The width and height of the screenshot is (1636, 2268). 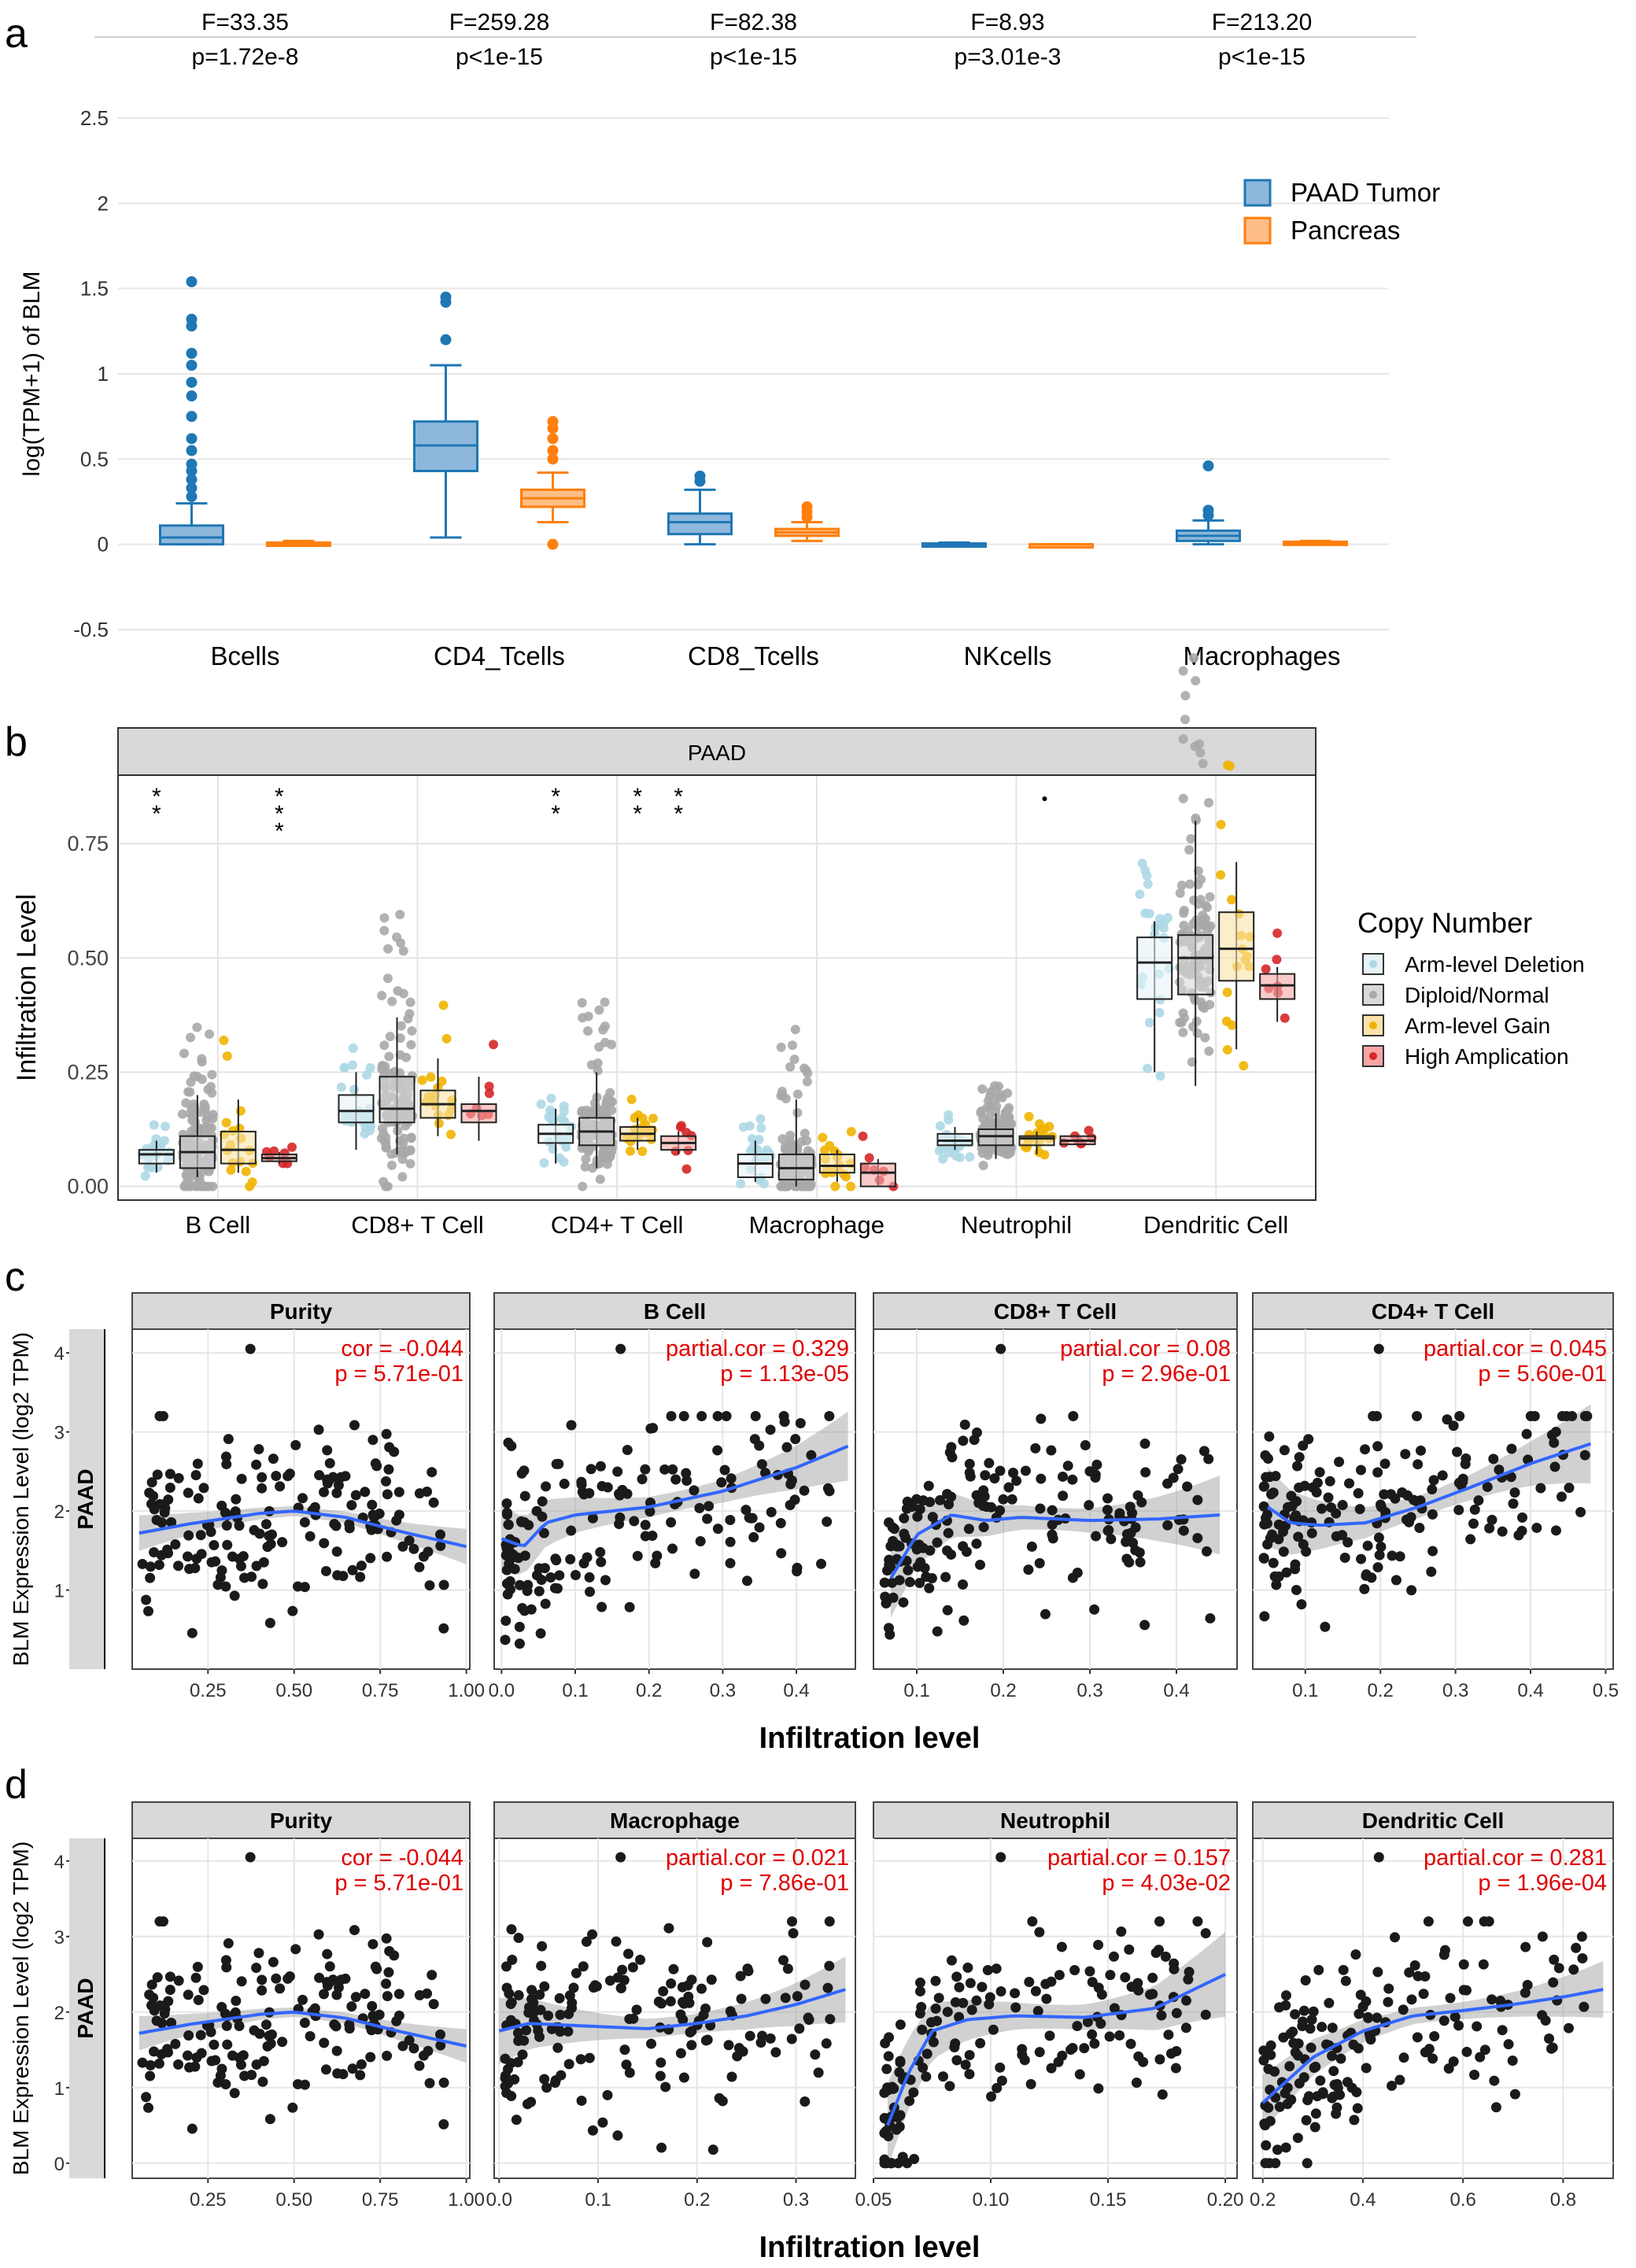 What do you see at coordinates (1016, 1225) in the screenshot?
I see `x-tick-label: Neutrophil` at bounding box center [1016, 1225].